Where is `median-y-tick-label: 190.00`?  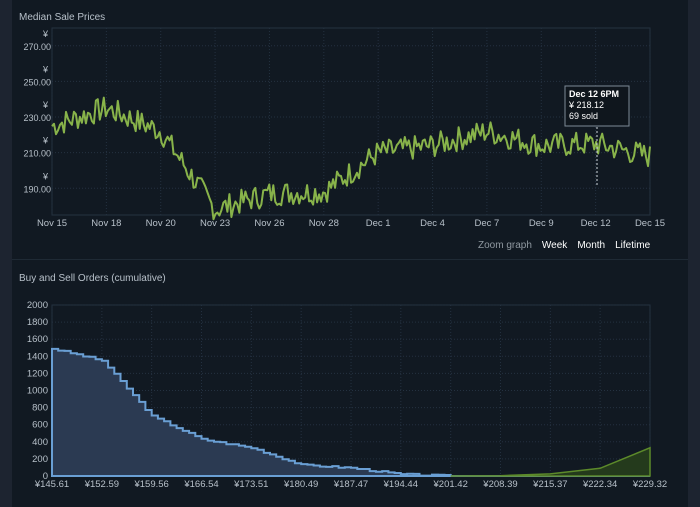 median-y-tick-label: 190.00 is located at coordinates (37, 189).